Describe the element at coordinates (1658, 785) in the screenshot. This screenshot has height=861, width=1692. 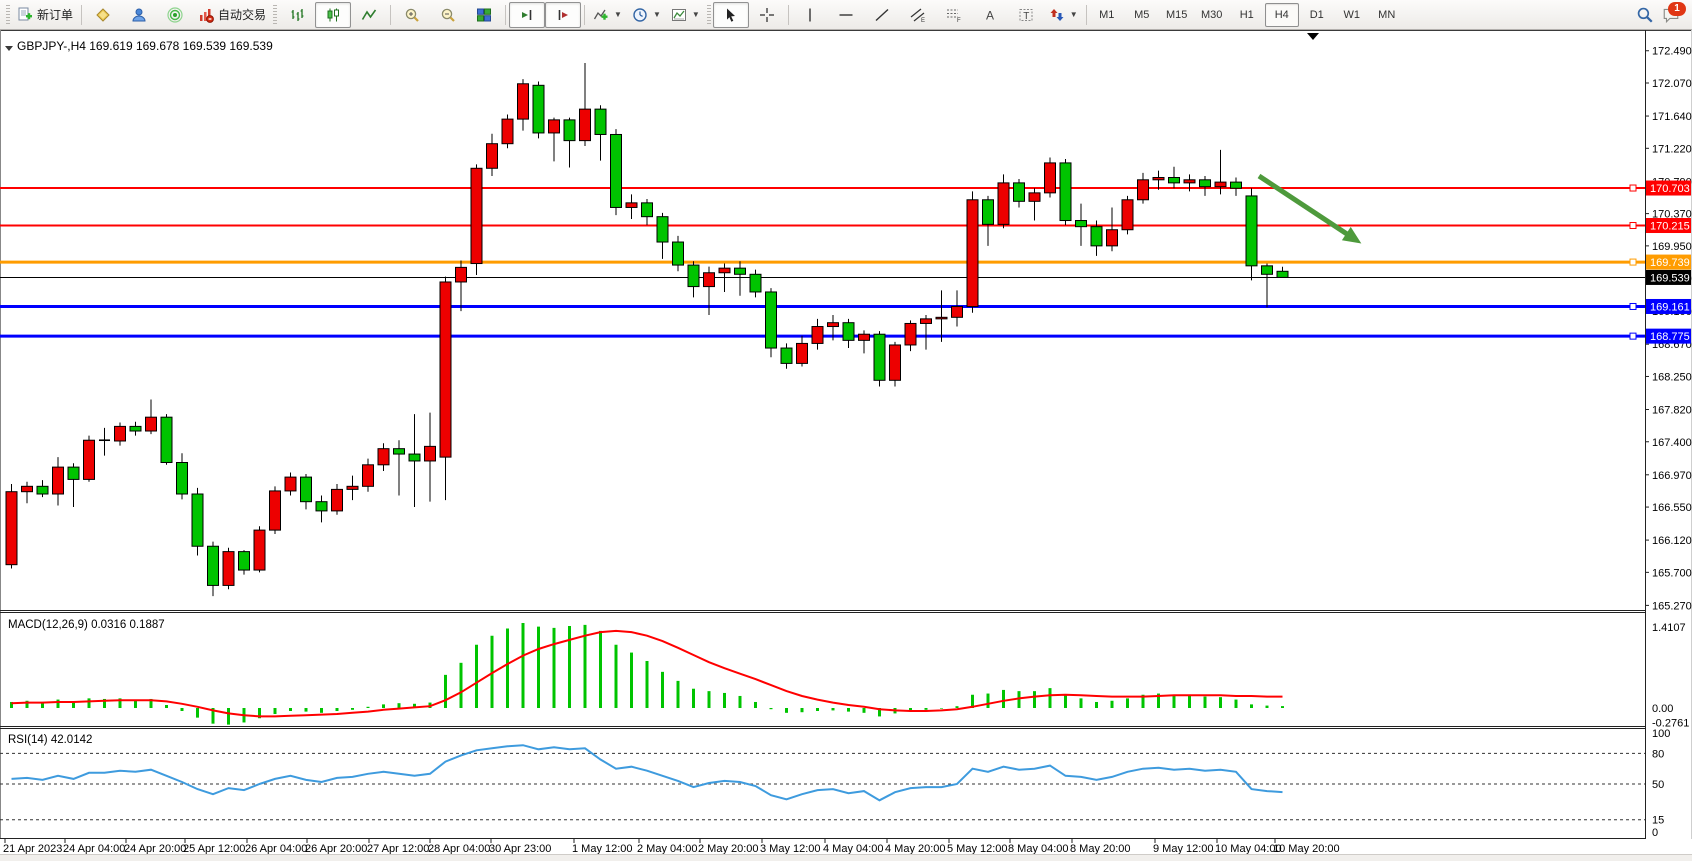
I see `rsi-axis-label: 50` at that location.